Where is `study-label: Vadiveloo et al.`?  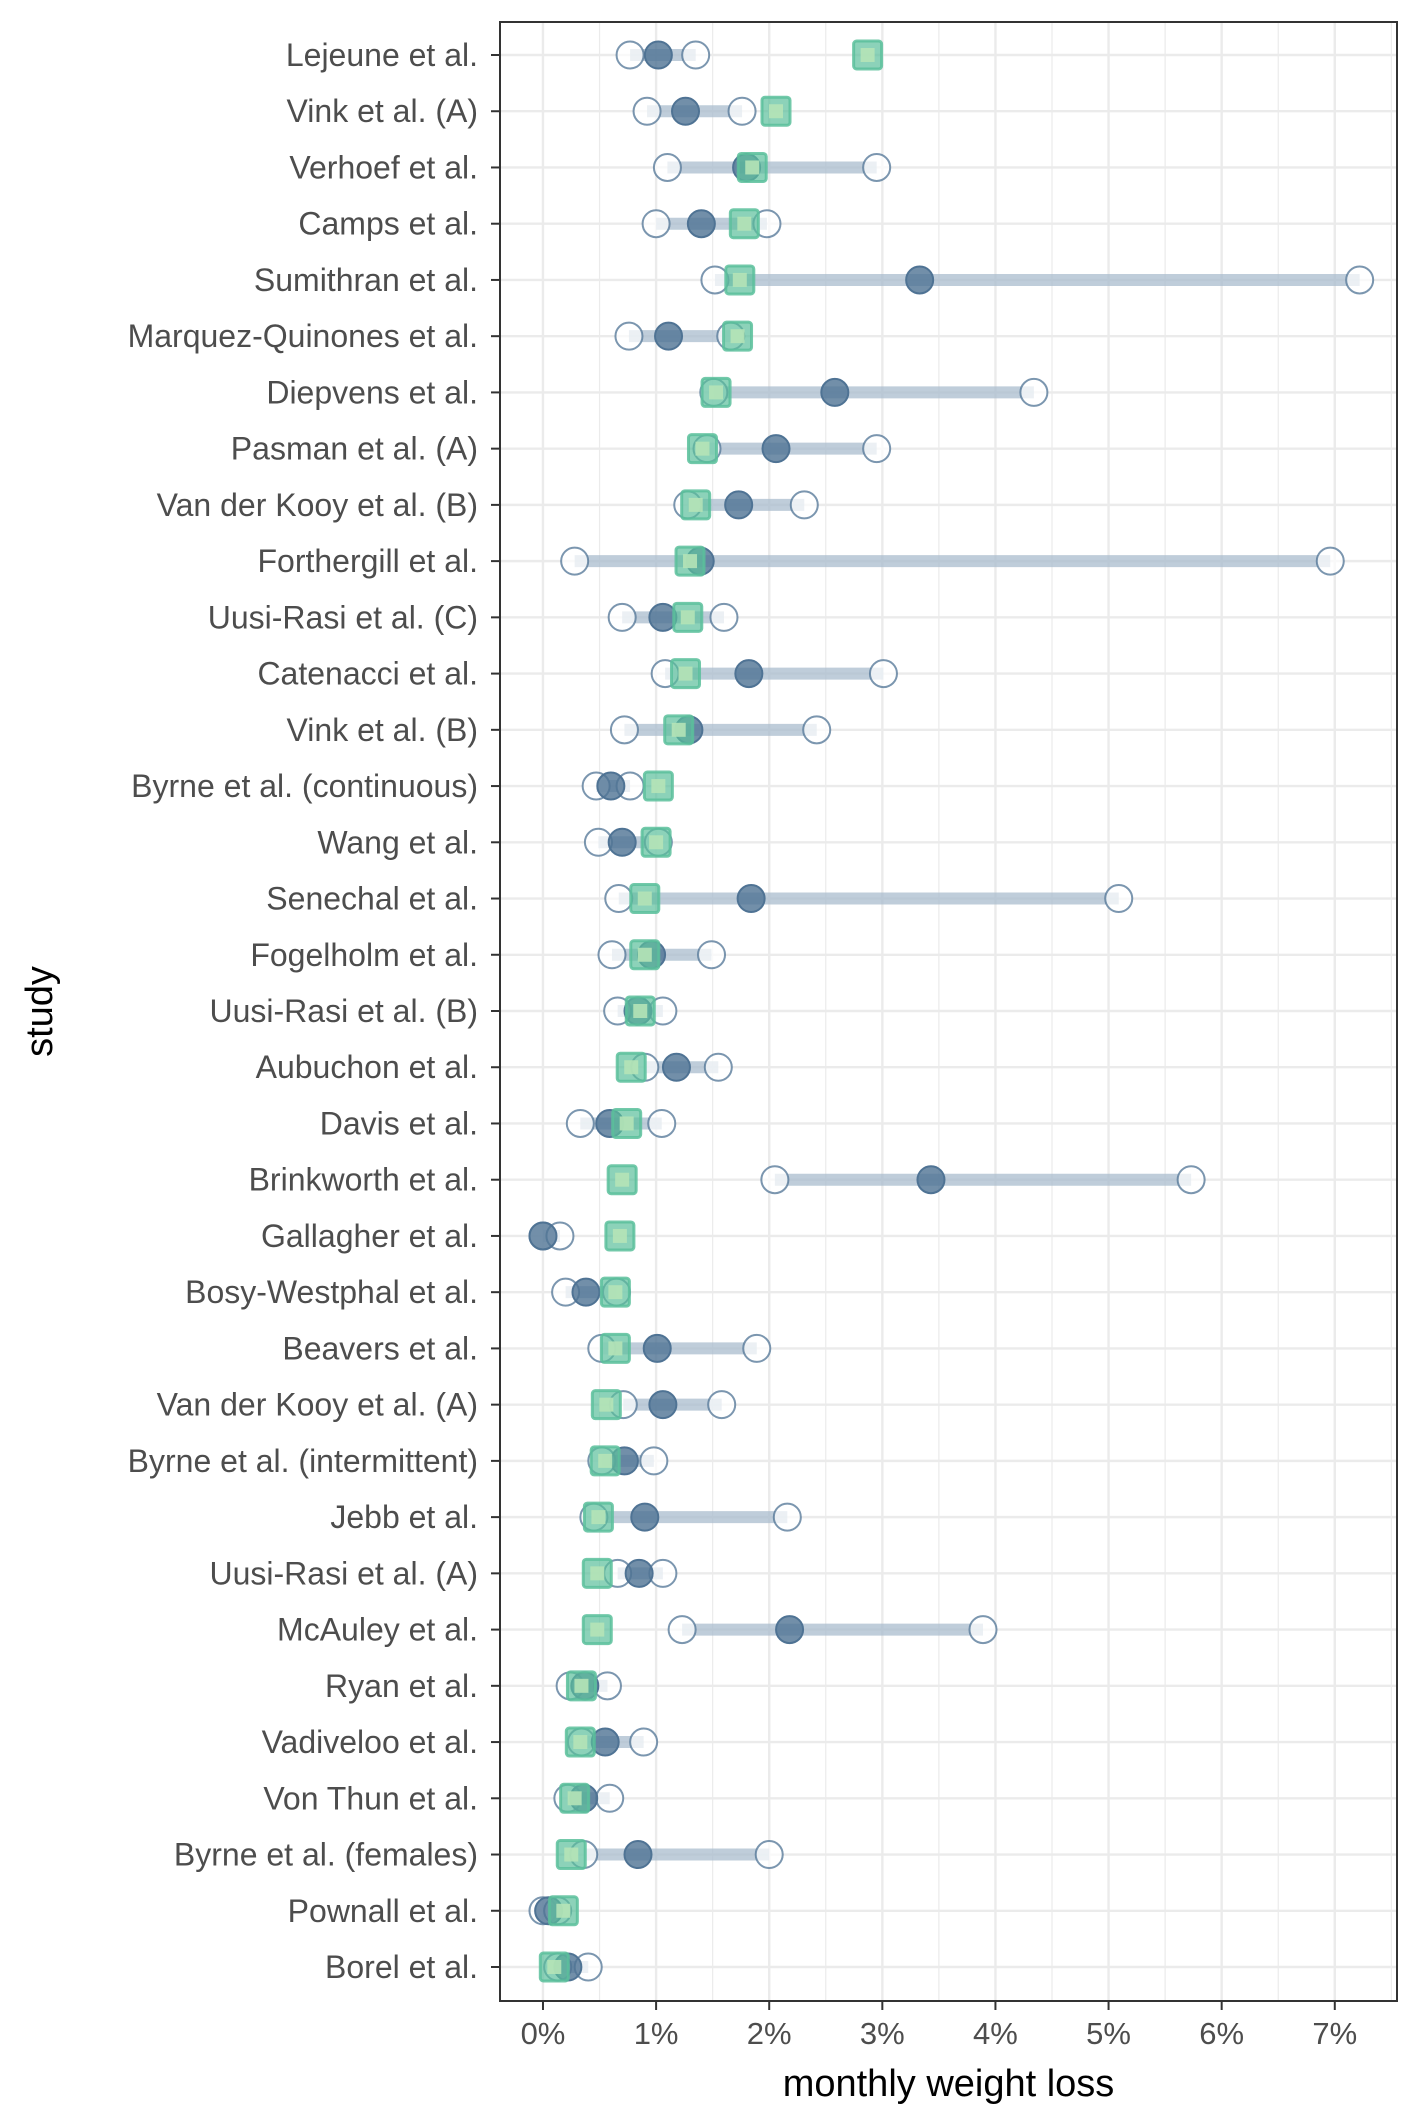
study-label: Vadiveloo et al. is located at coordinates (370, 1742).